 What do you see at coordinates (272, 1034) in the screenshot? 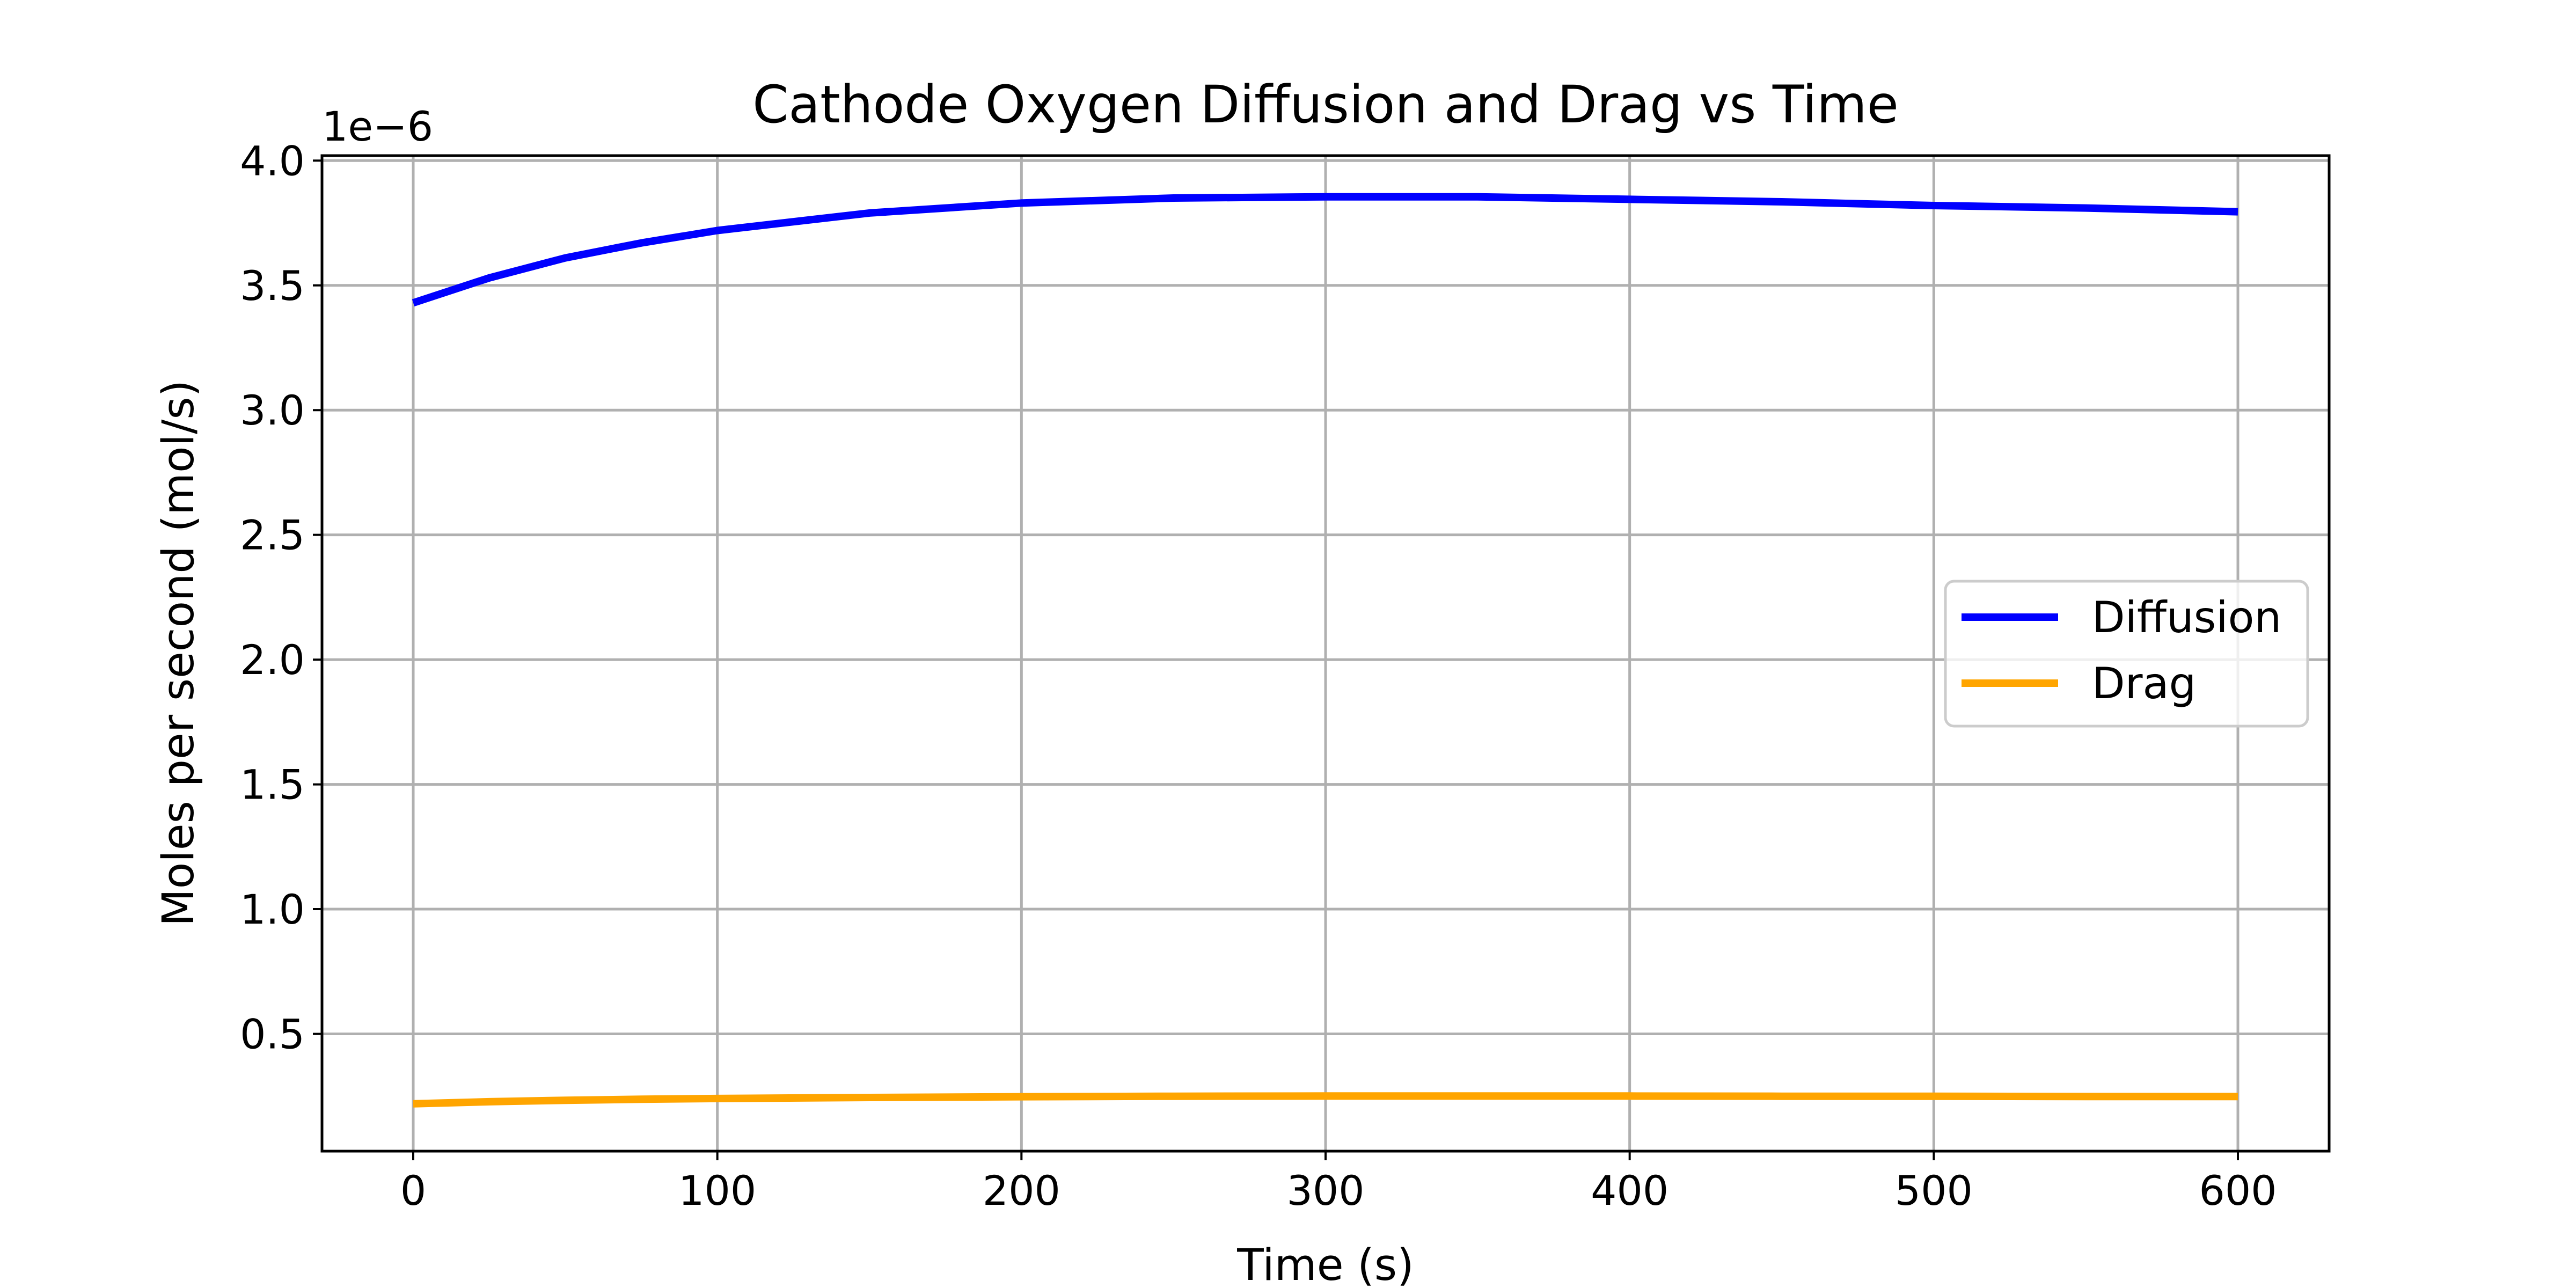
I see `y-tick-label: 0.5` at bounding box center [272, 1034].